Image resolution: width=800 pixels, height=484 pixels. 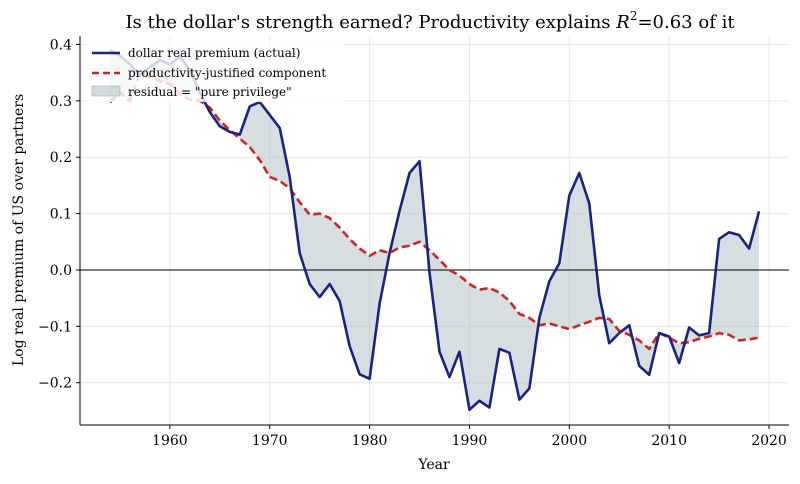 What do you see at coordinates (210, 92) in the screenshot?
I see `legend-label-residual: residual = "pure privilege"` at bounding box center [210, 92].